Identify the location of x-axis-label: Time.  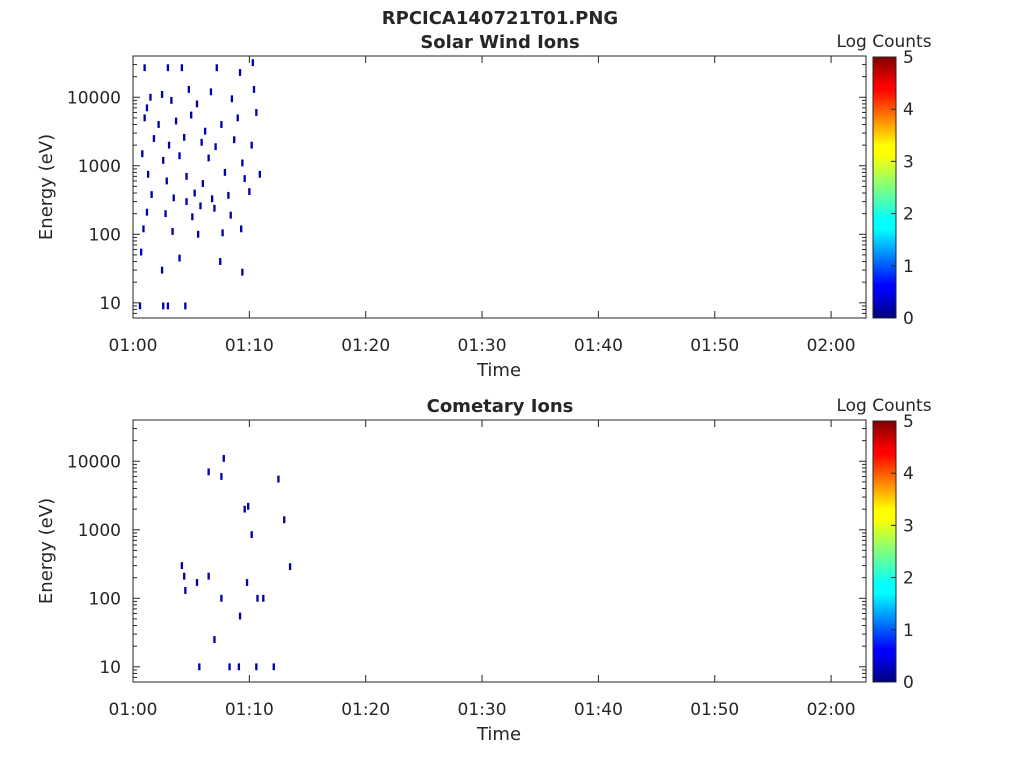
(498, 734).